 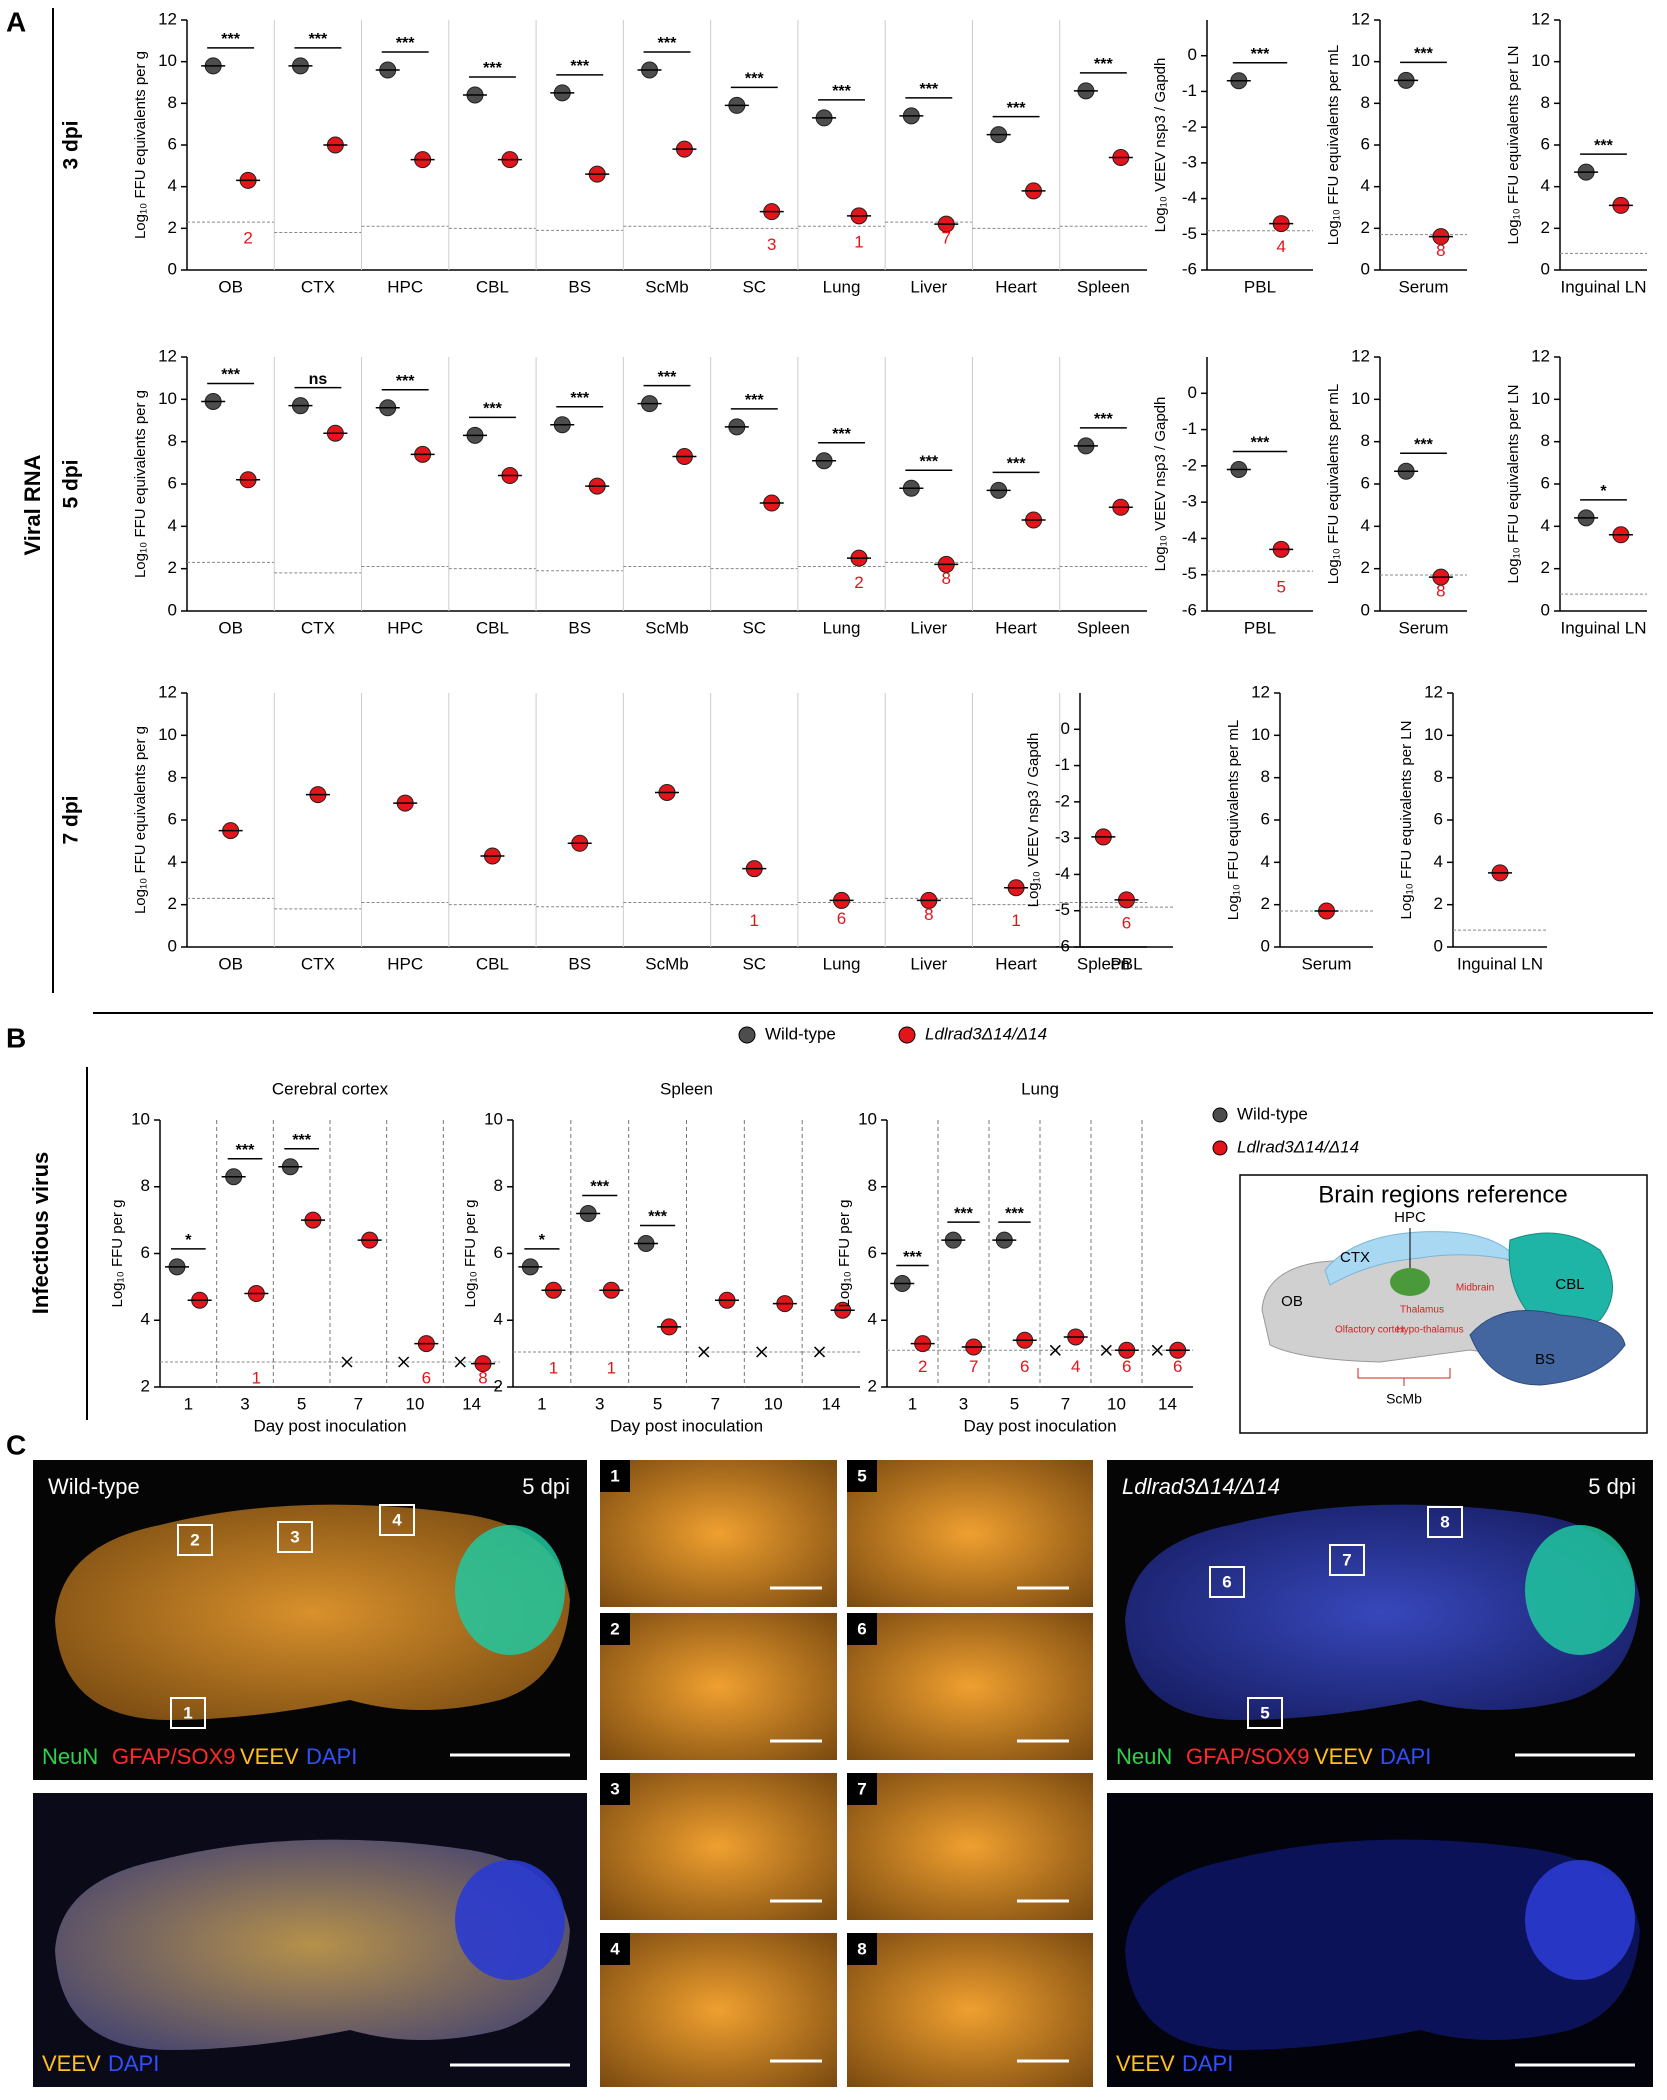 I want to click on x-tick-label: Heart, so click(x=1016, y=963).